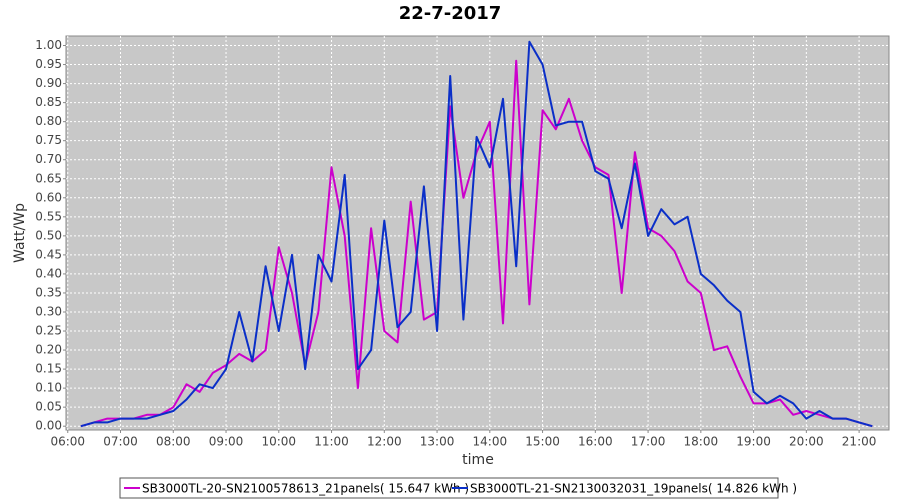 The image size is (900, 500). Describe the element at coordinates (806, 442) in the screenshot. I see `x-tick-label: 20:00` at that location.